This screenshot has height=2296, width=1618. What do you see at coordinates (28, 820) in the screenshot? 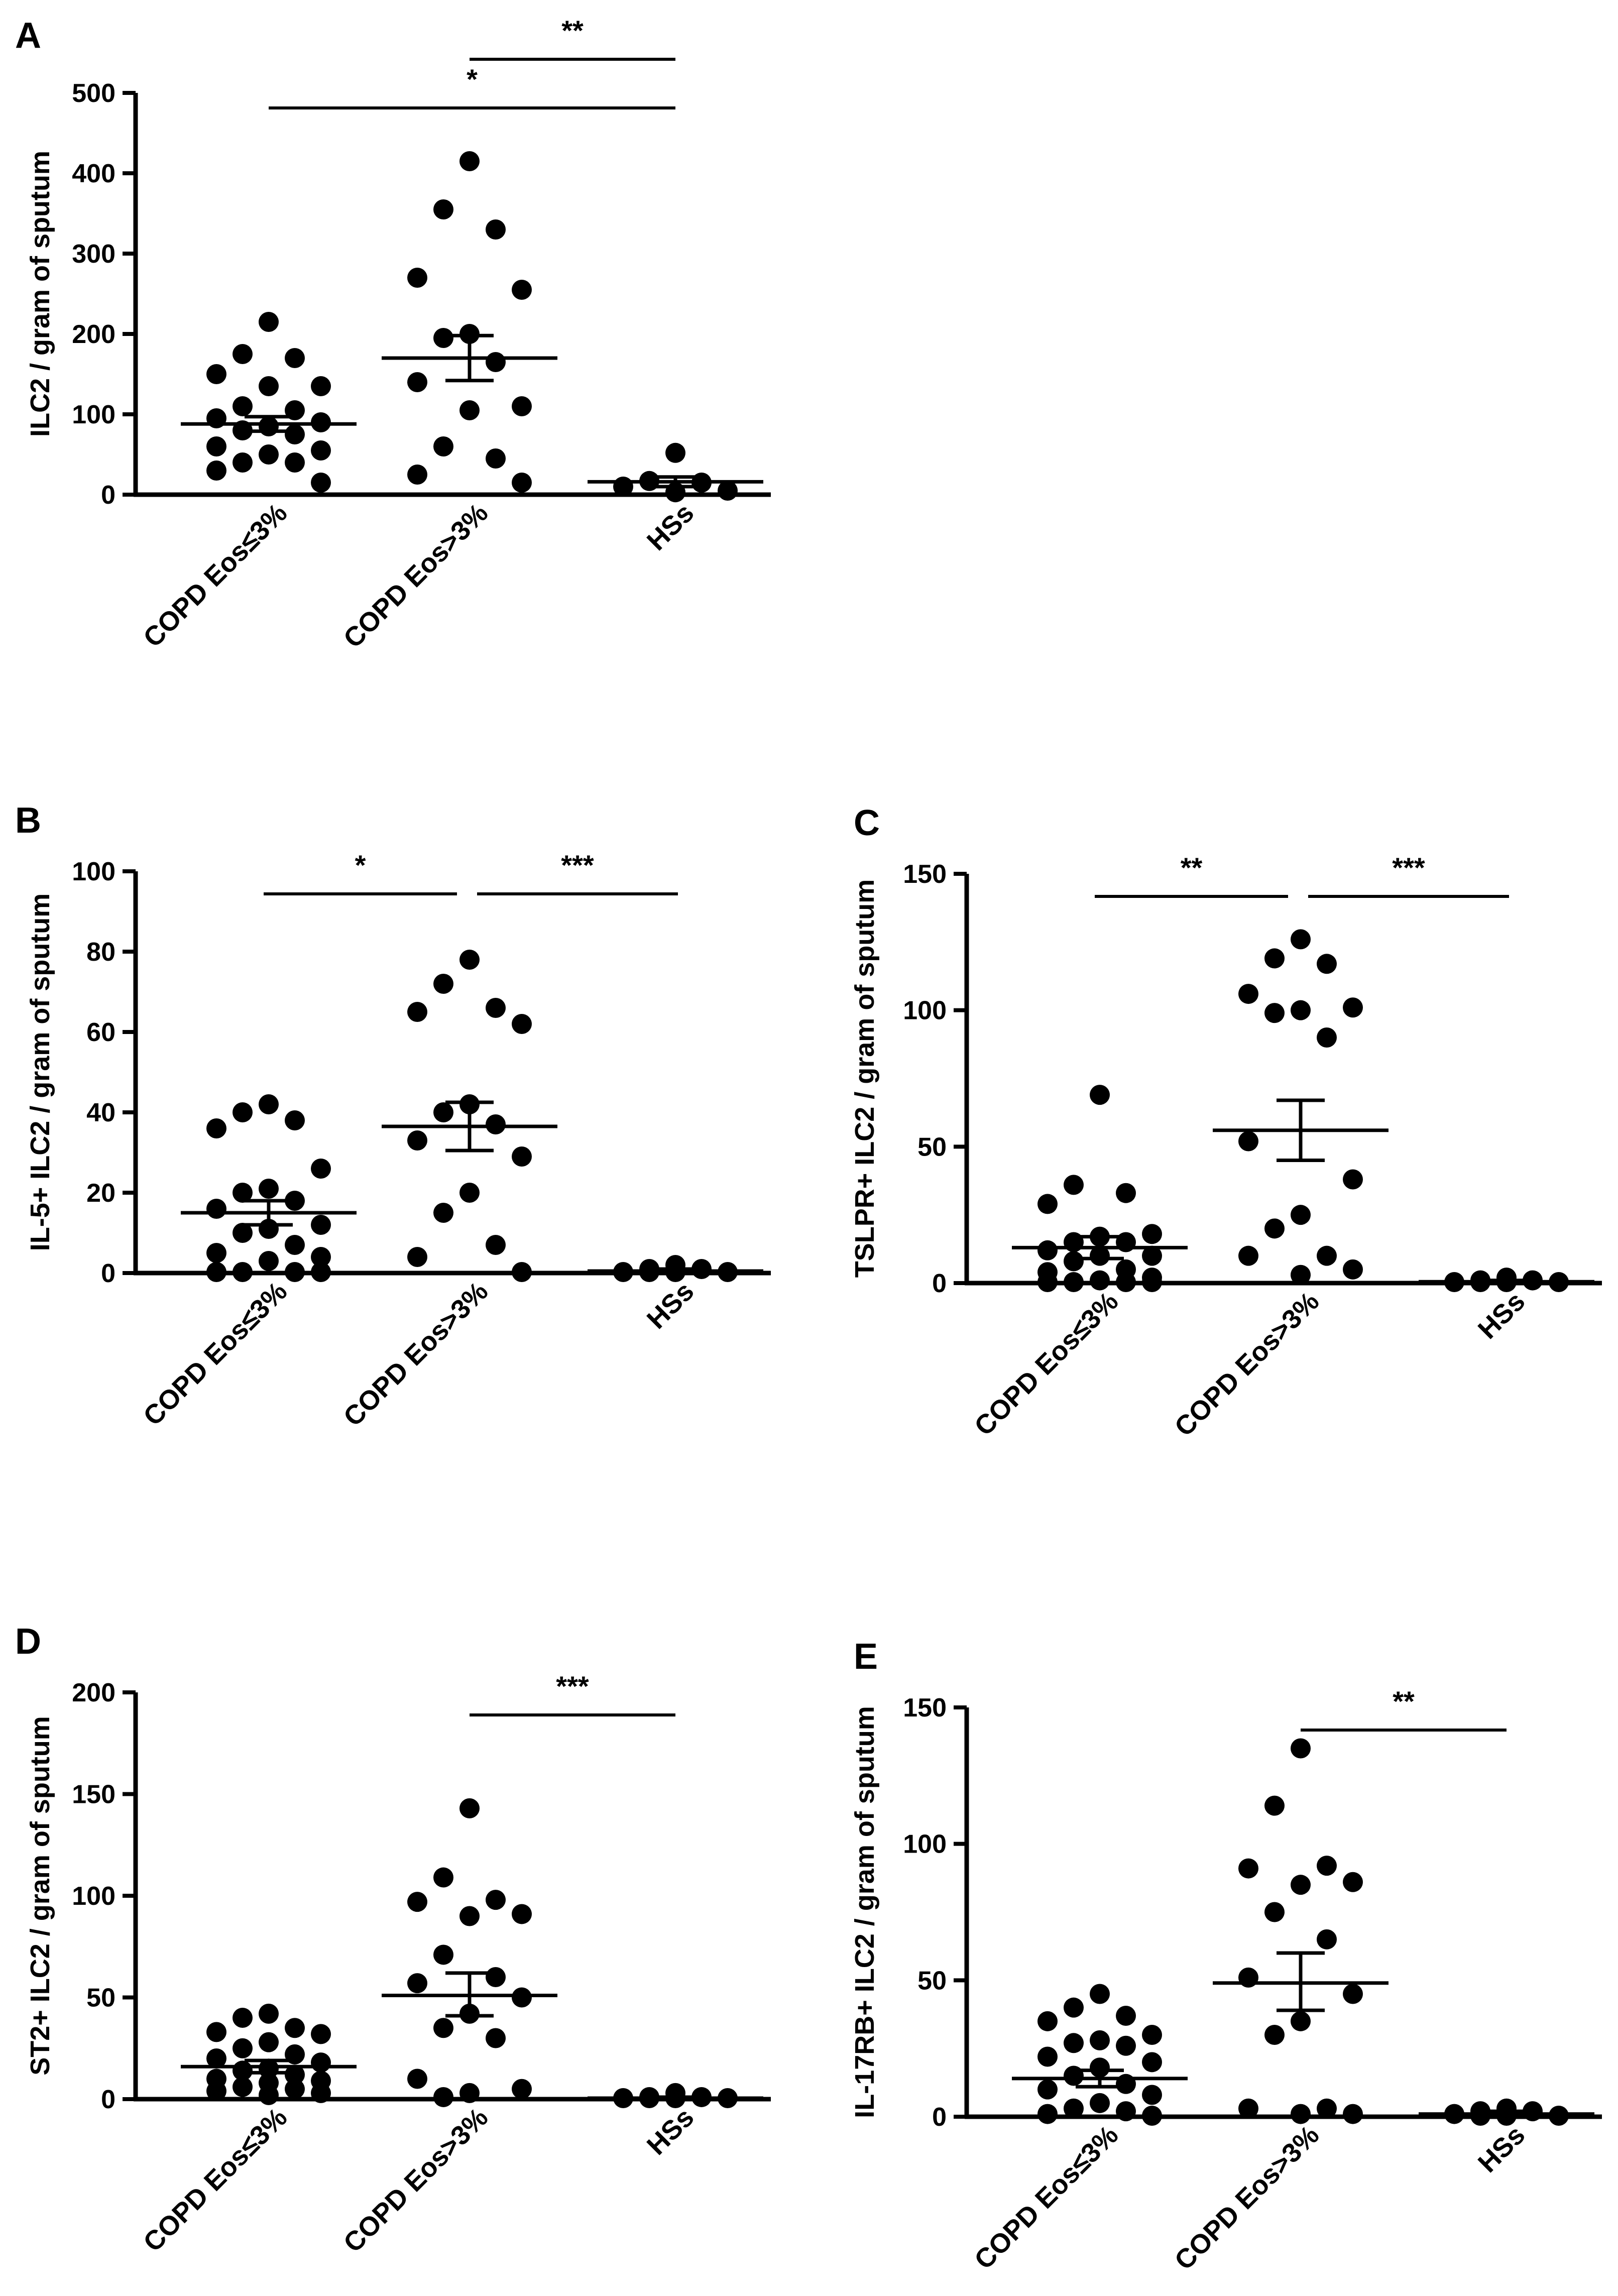
I see `panel-label: B` at bounding box center [28, 820].